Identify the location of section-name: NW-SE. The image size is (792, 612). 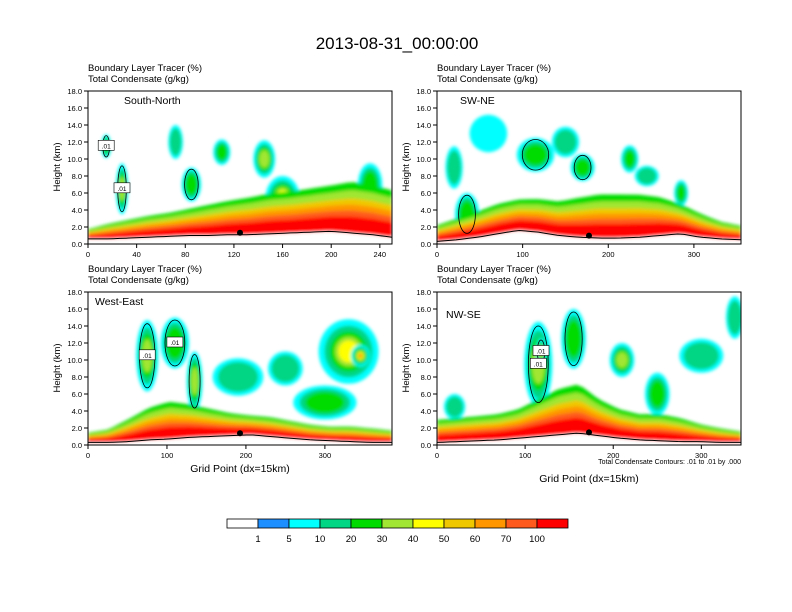
(463, 315).